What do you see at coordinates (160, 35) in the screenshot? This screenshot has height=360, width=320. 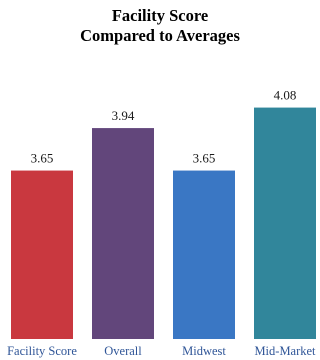 I see `chart-title-line-2: Compared to Averages` at bounding box center [160, 35].